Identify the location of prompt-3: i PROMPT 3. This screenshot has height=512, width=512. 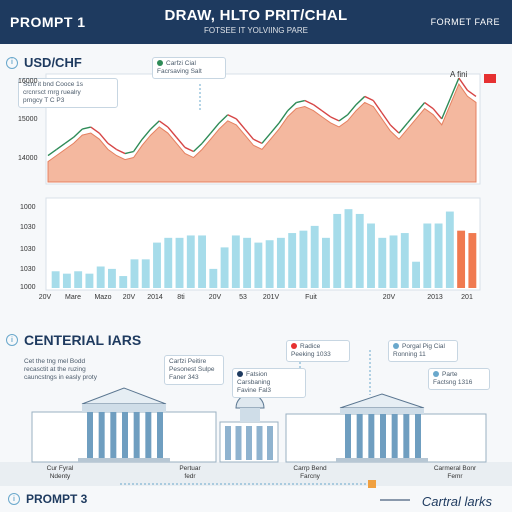
(47, 499).